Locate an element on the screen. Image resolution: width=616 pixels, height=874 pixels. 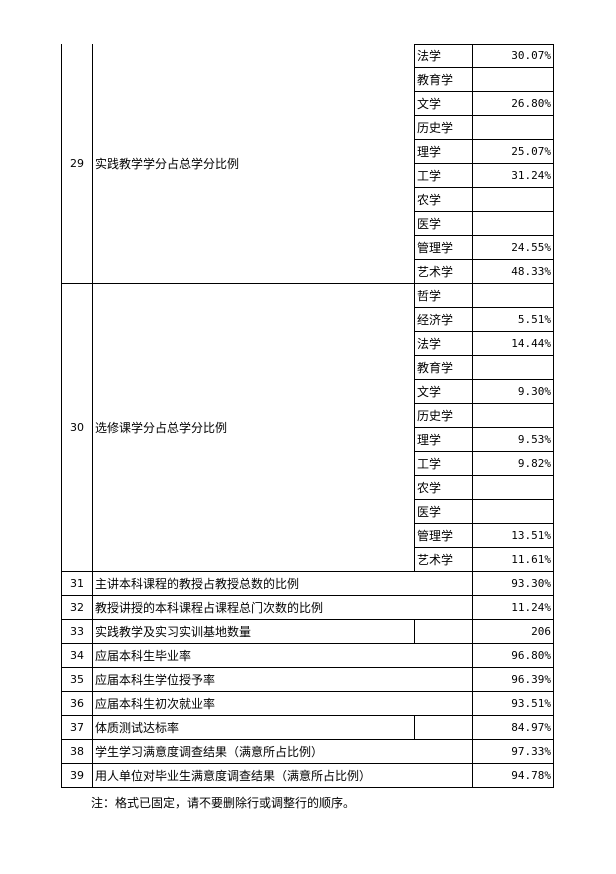
discipline-name: 经济学 is located at coordinates (443, 319).